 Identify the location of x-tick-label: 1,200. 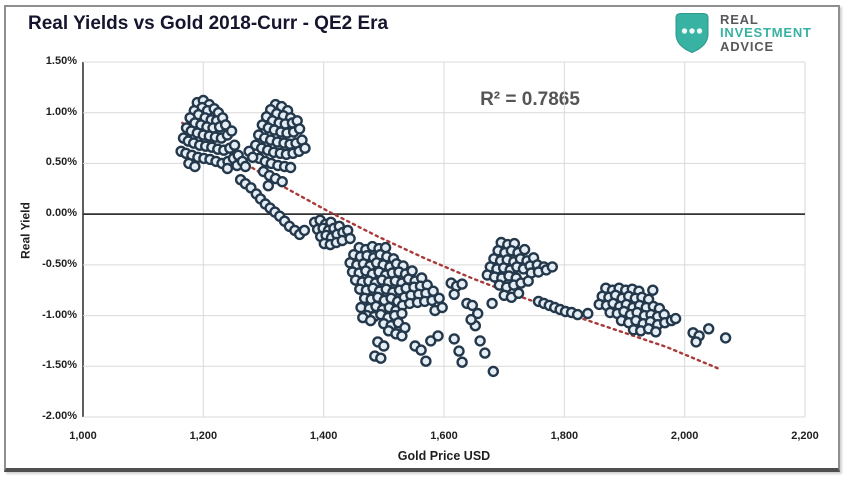
(203, 436).